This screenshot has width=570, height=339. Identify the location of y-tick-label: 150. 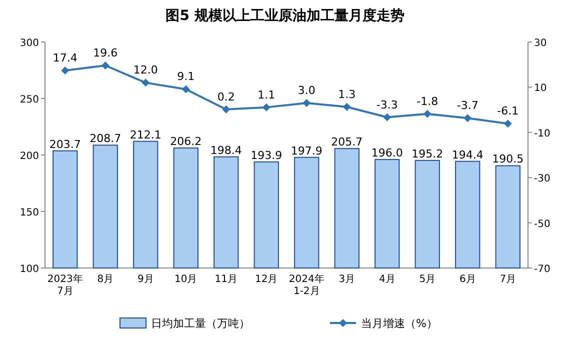
(29, 213).